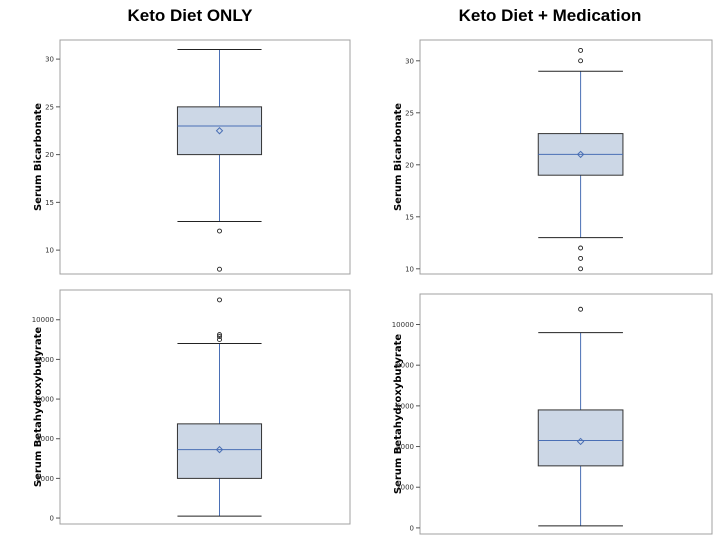 This screenshot has width=719, height=541. I want to click on column-title-keto-medication: Keto Diet + Medication, so click(550, 15).